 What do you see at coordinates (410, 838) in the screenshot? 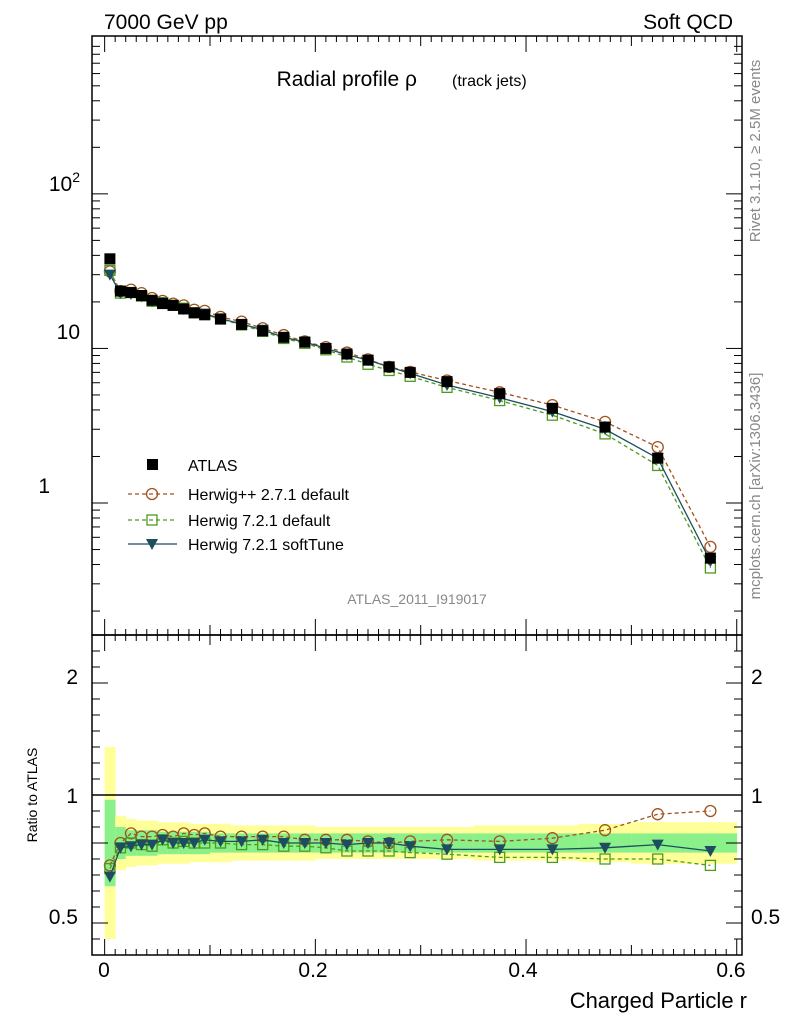
I see `ratio-line-herwigpp` at bounding box center [410, 838].